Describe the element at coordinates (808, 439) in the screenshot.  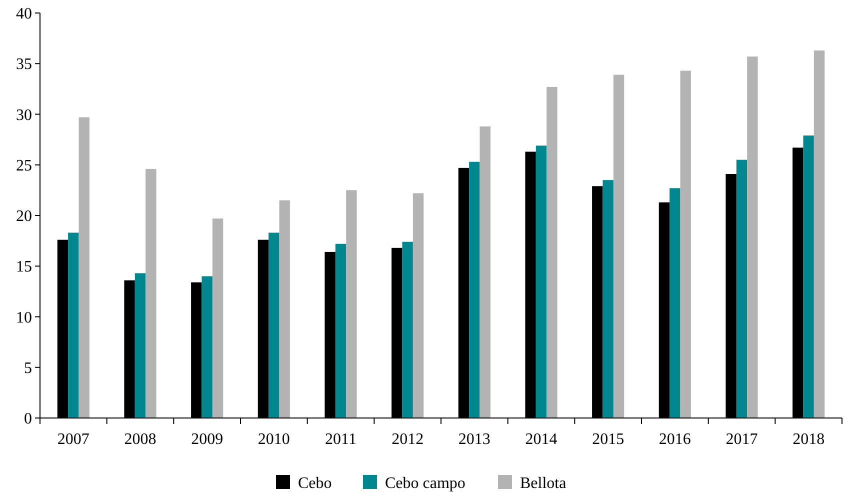
I see `x-tick-label: 2018` at that location.